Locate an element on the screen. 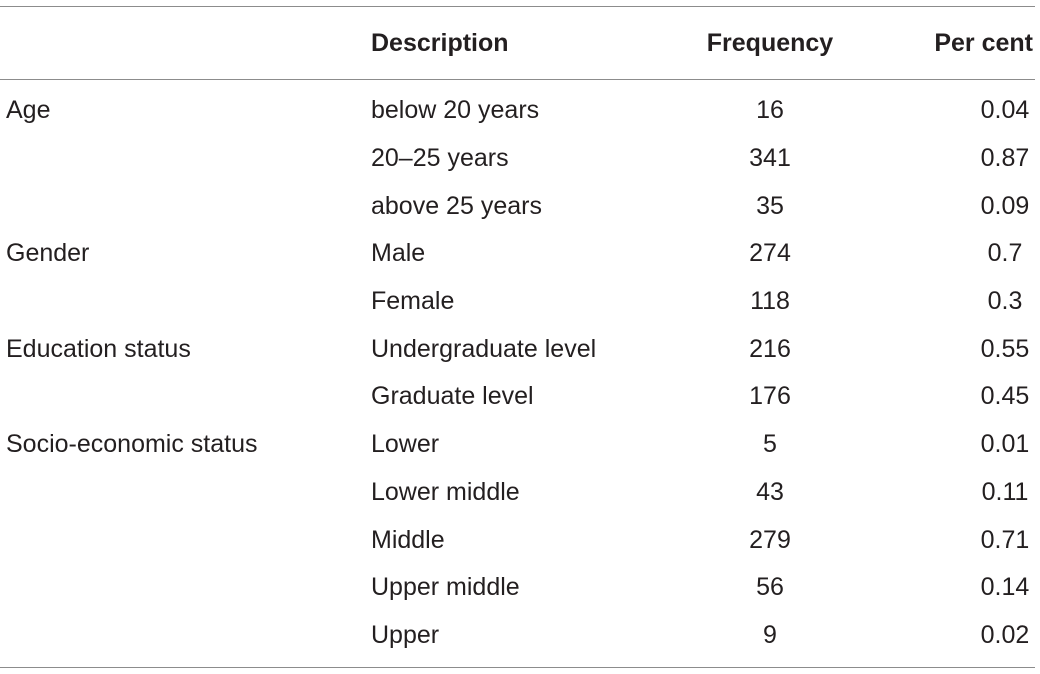  cell-frequency: 5 is located at coordinates (770, 444).